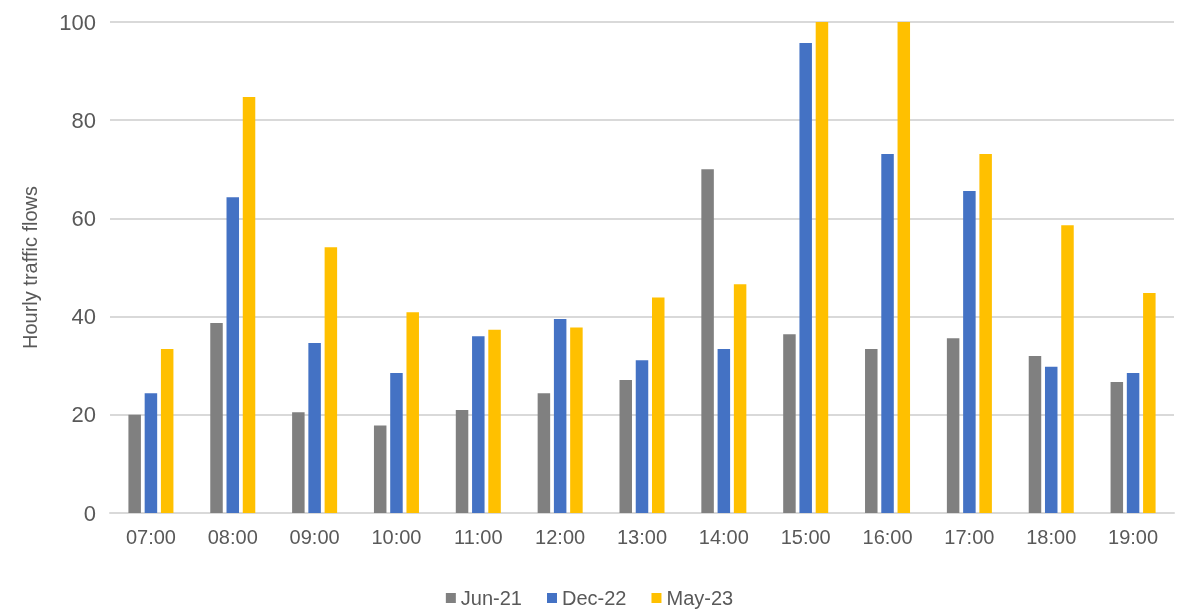  Describe the element at coordinates (887, 537) in the screenshot. I see `x-tick-label: 16:00` at that location.